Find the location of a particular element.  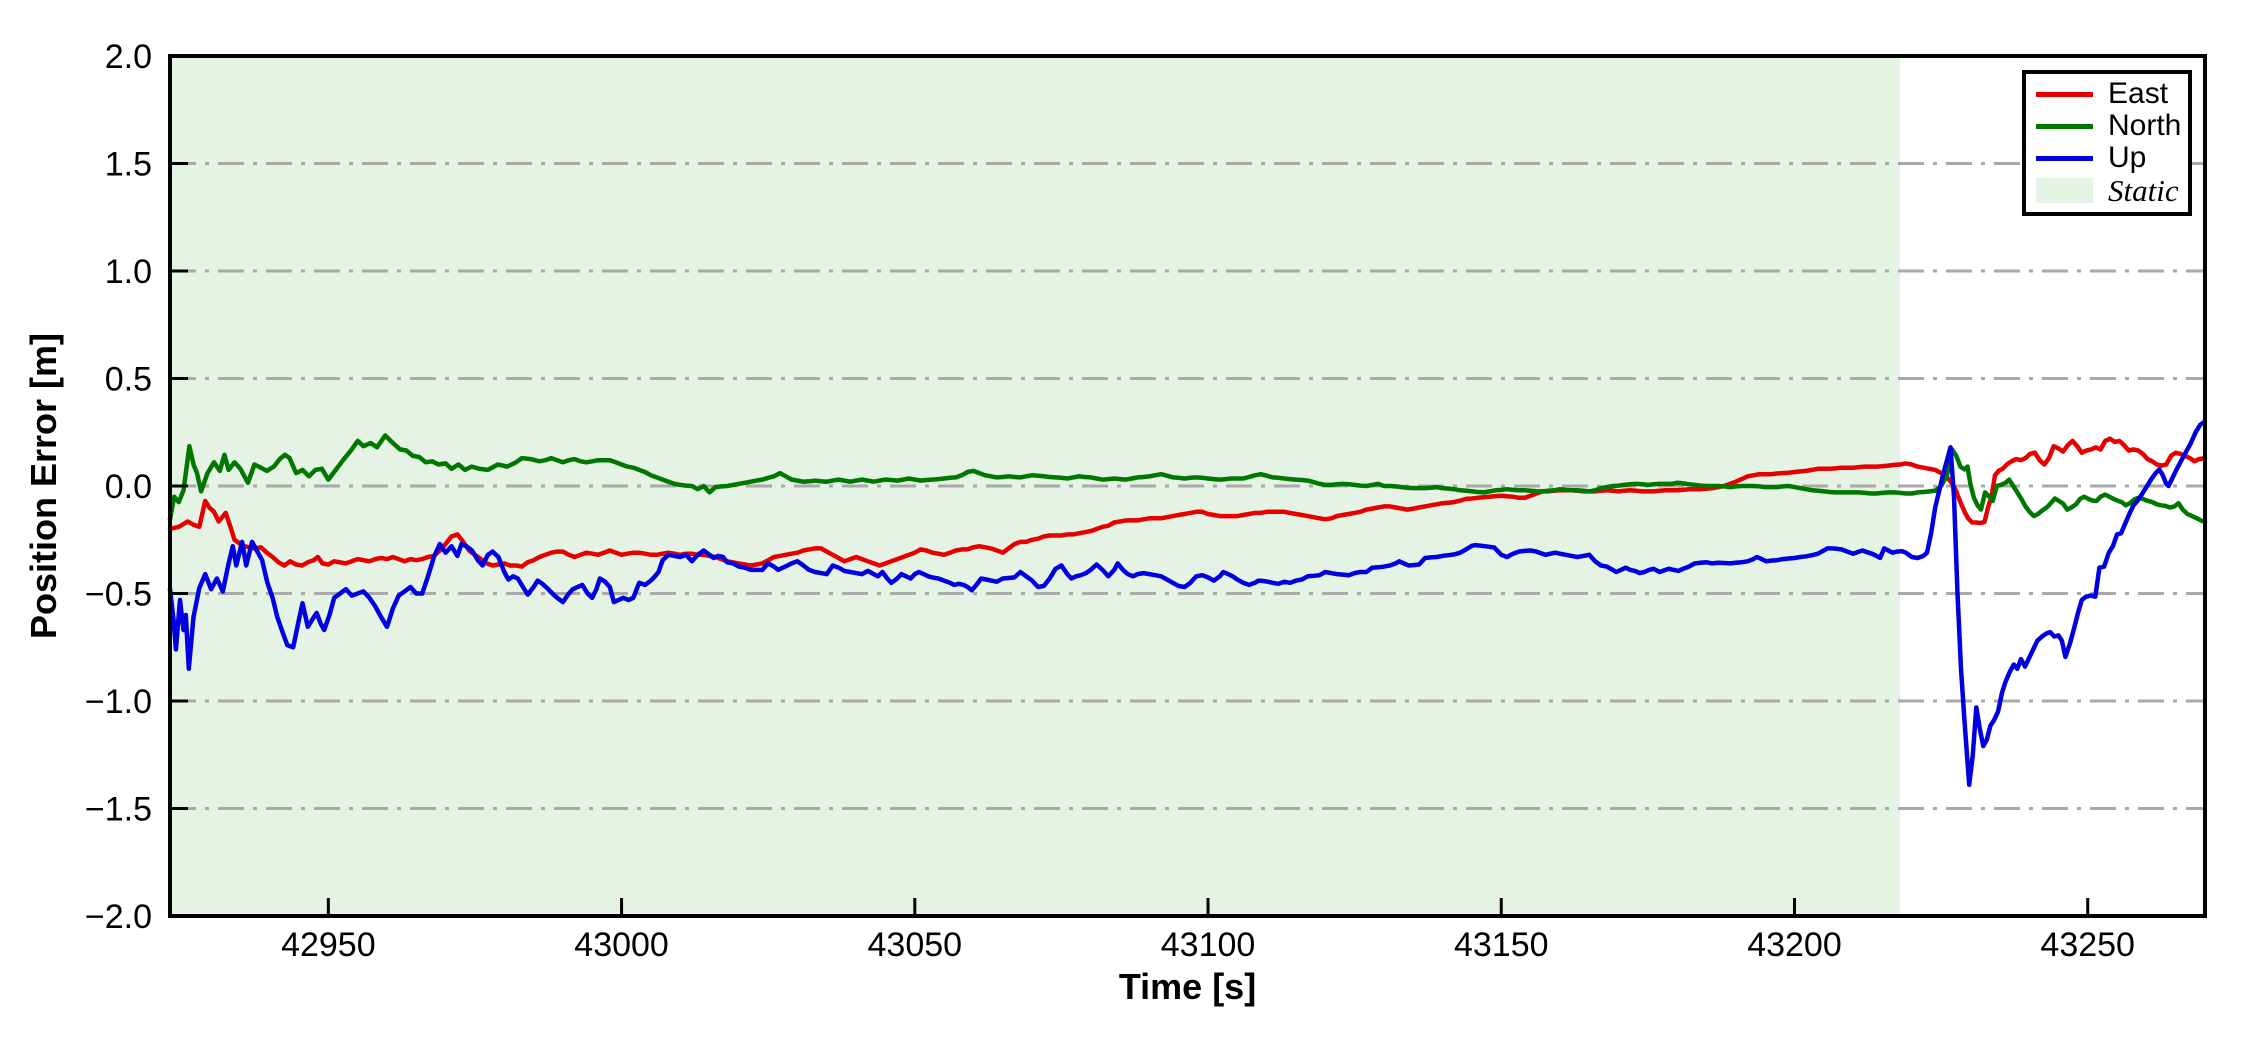

y-tick-label: 0.5 is located at coordinates (128, 380).